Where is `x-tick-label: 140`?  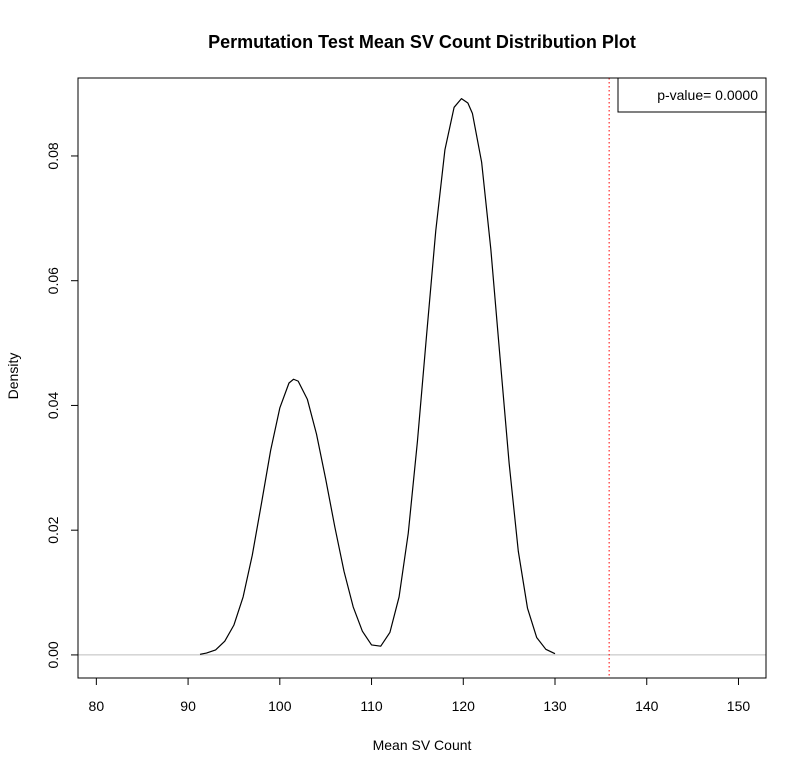
x-tick-label: 140 is located at coordinates (647, 706).